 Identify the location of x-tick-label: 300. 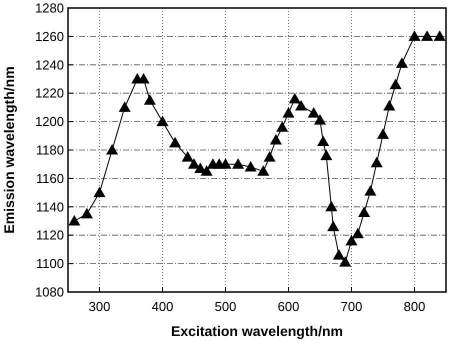
(99, 306).